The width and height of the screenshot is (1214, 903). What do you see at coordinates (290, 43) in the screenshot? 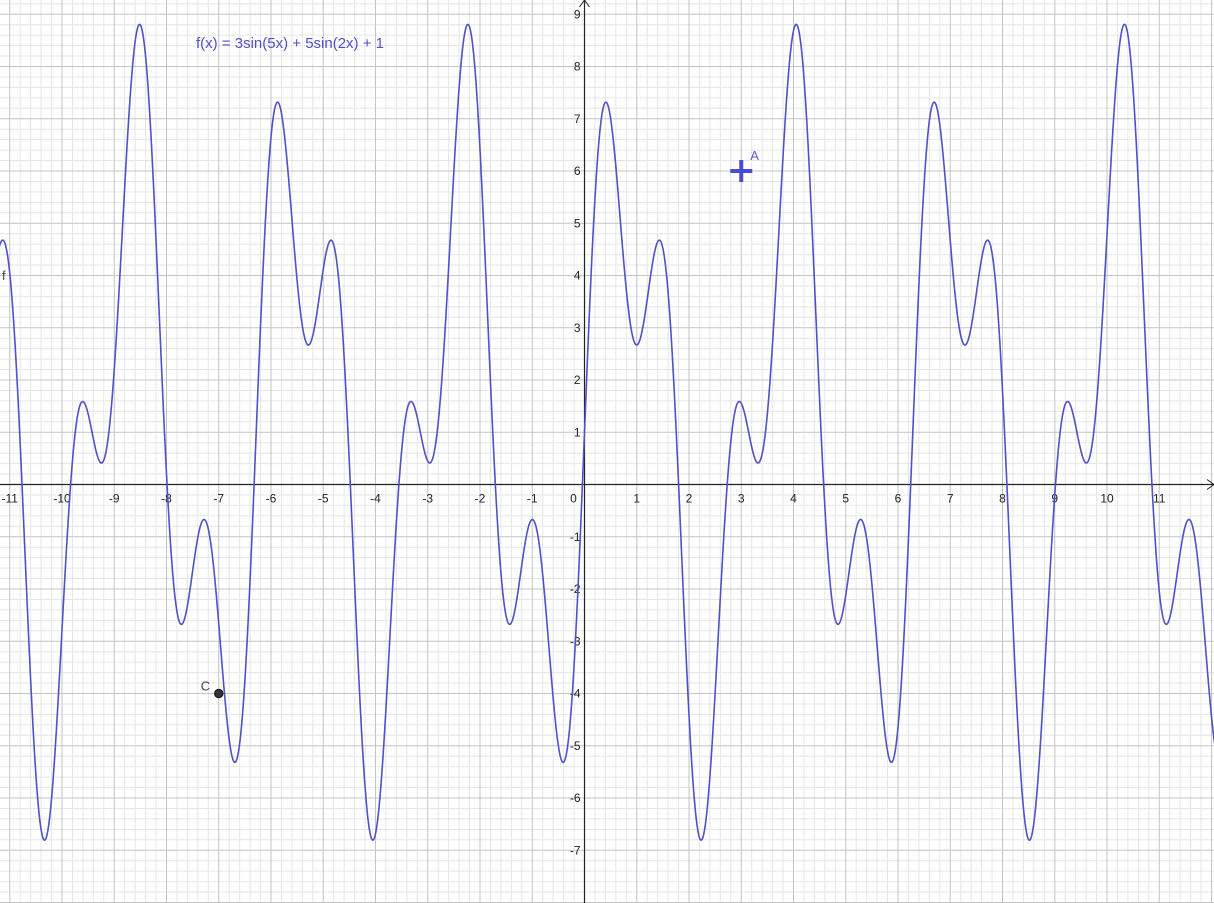
I see `function-definition-label: f(x) = 3sin(5x) + 5sin(2x) + 1` at bounding box center [290, 43].